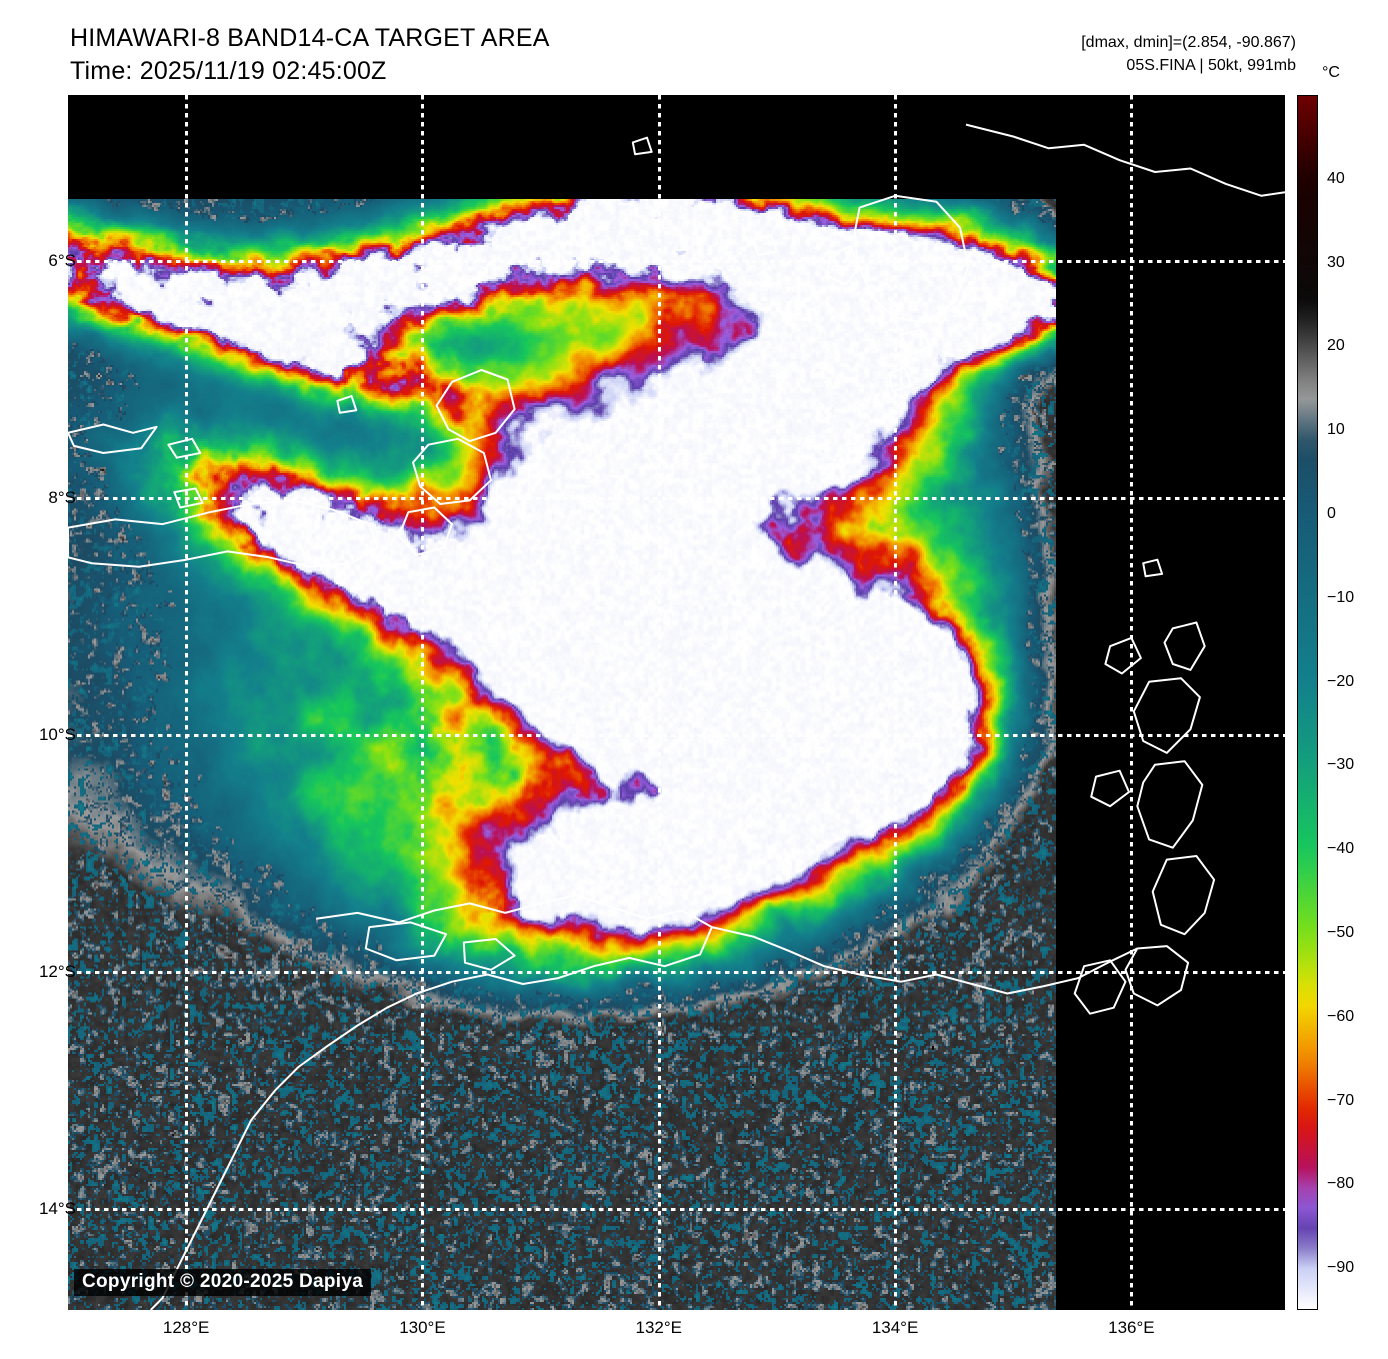 This screenshot has height=1359, width=1388. I want to click on colorbar-tick-3: 10, so click(1336, 430).